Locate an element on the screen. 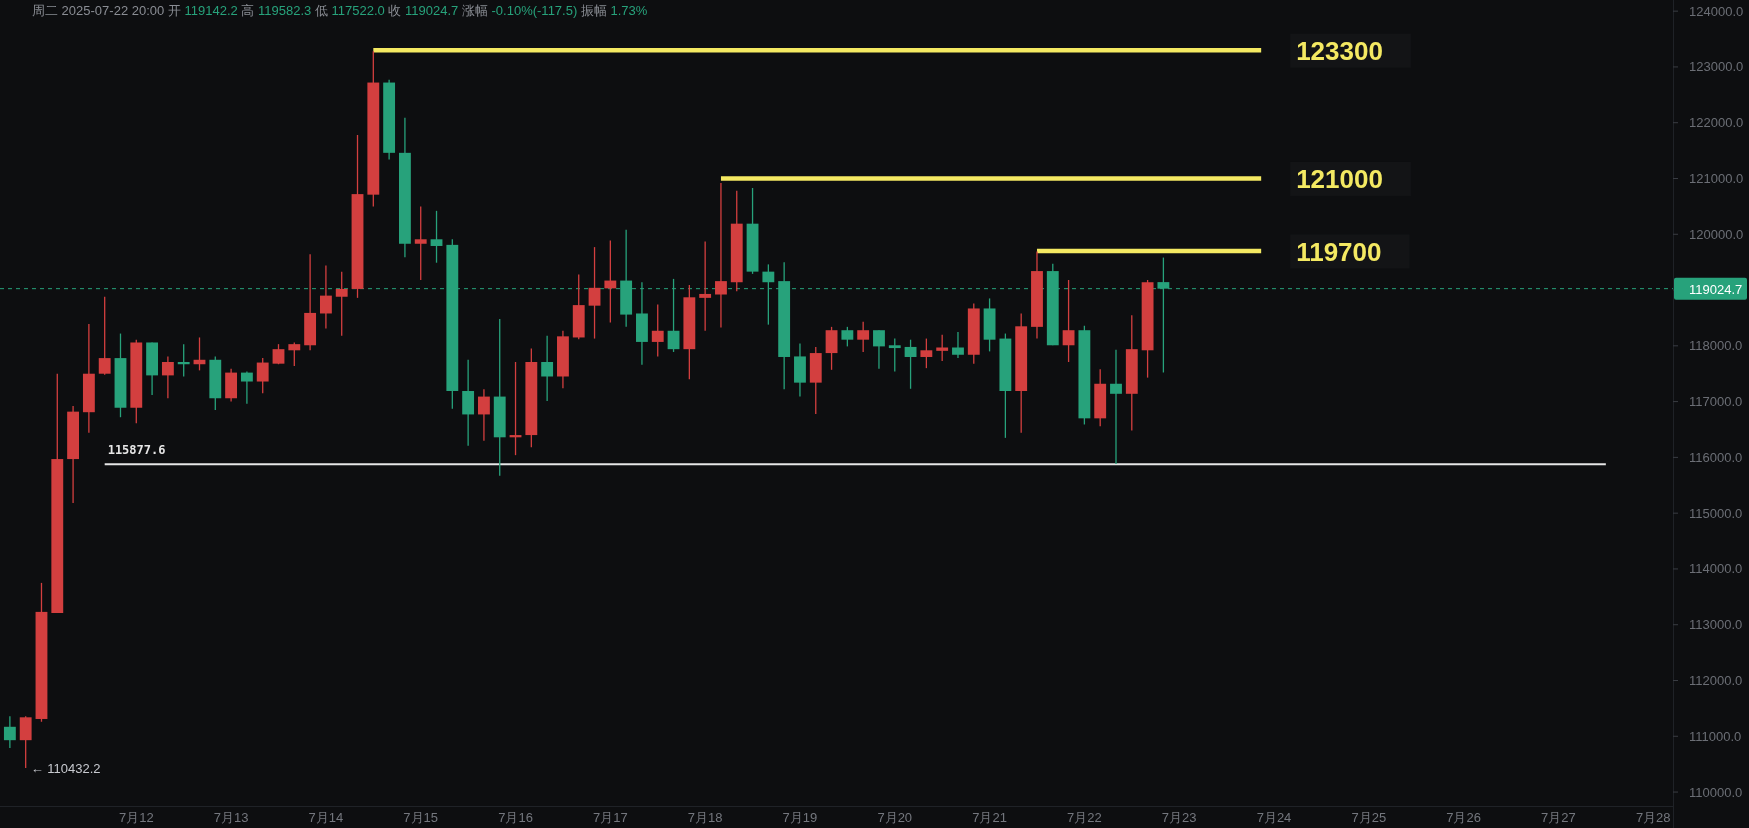  data-label: 121000 is located at coordinates (1339, 178).